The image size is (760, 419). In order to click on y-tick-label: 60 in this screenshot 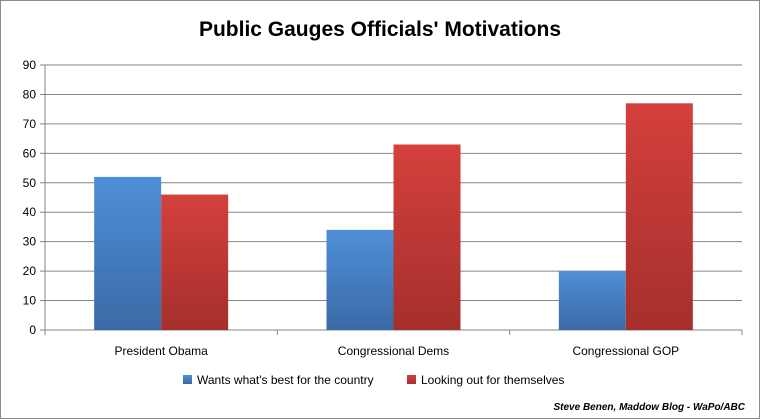, I will do `click(30, 153)`.